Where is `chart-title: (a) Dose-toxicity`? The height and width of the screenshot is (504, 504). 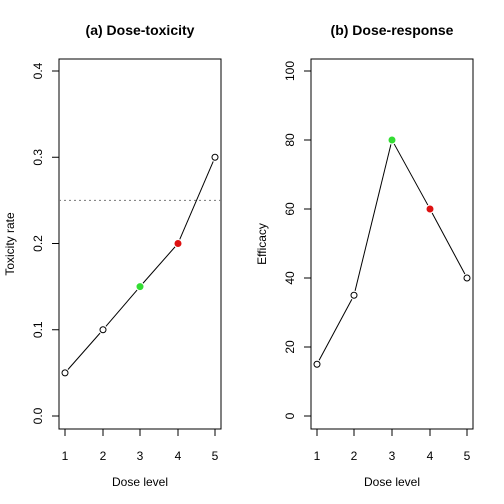
chart-title: (a) Dose-toxicity is located at coordinates (140, 30).